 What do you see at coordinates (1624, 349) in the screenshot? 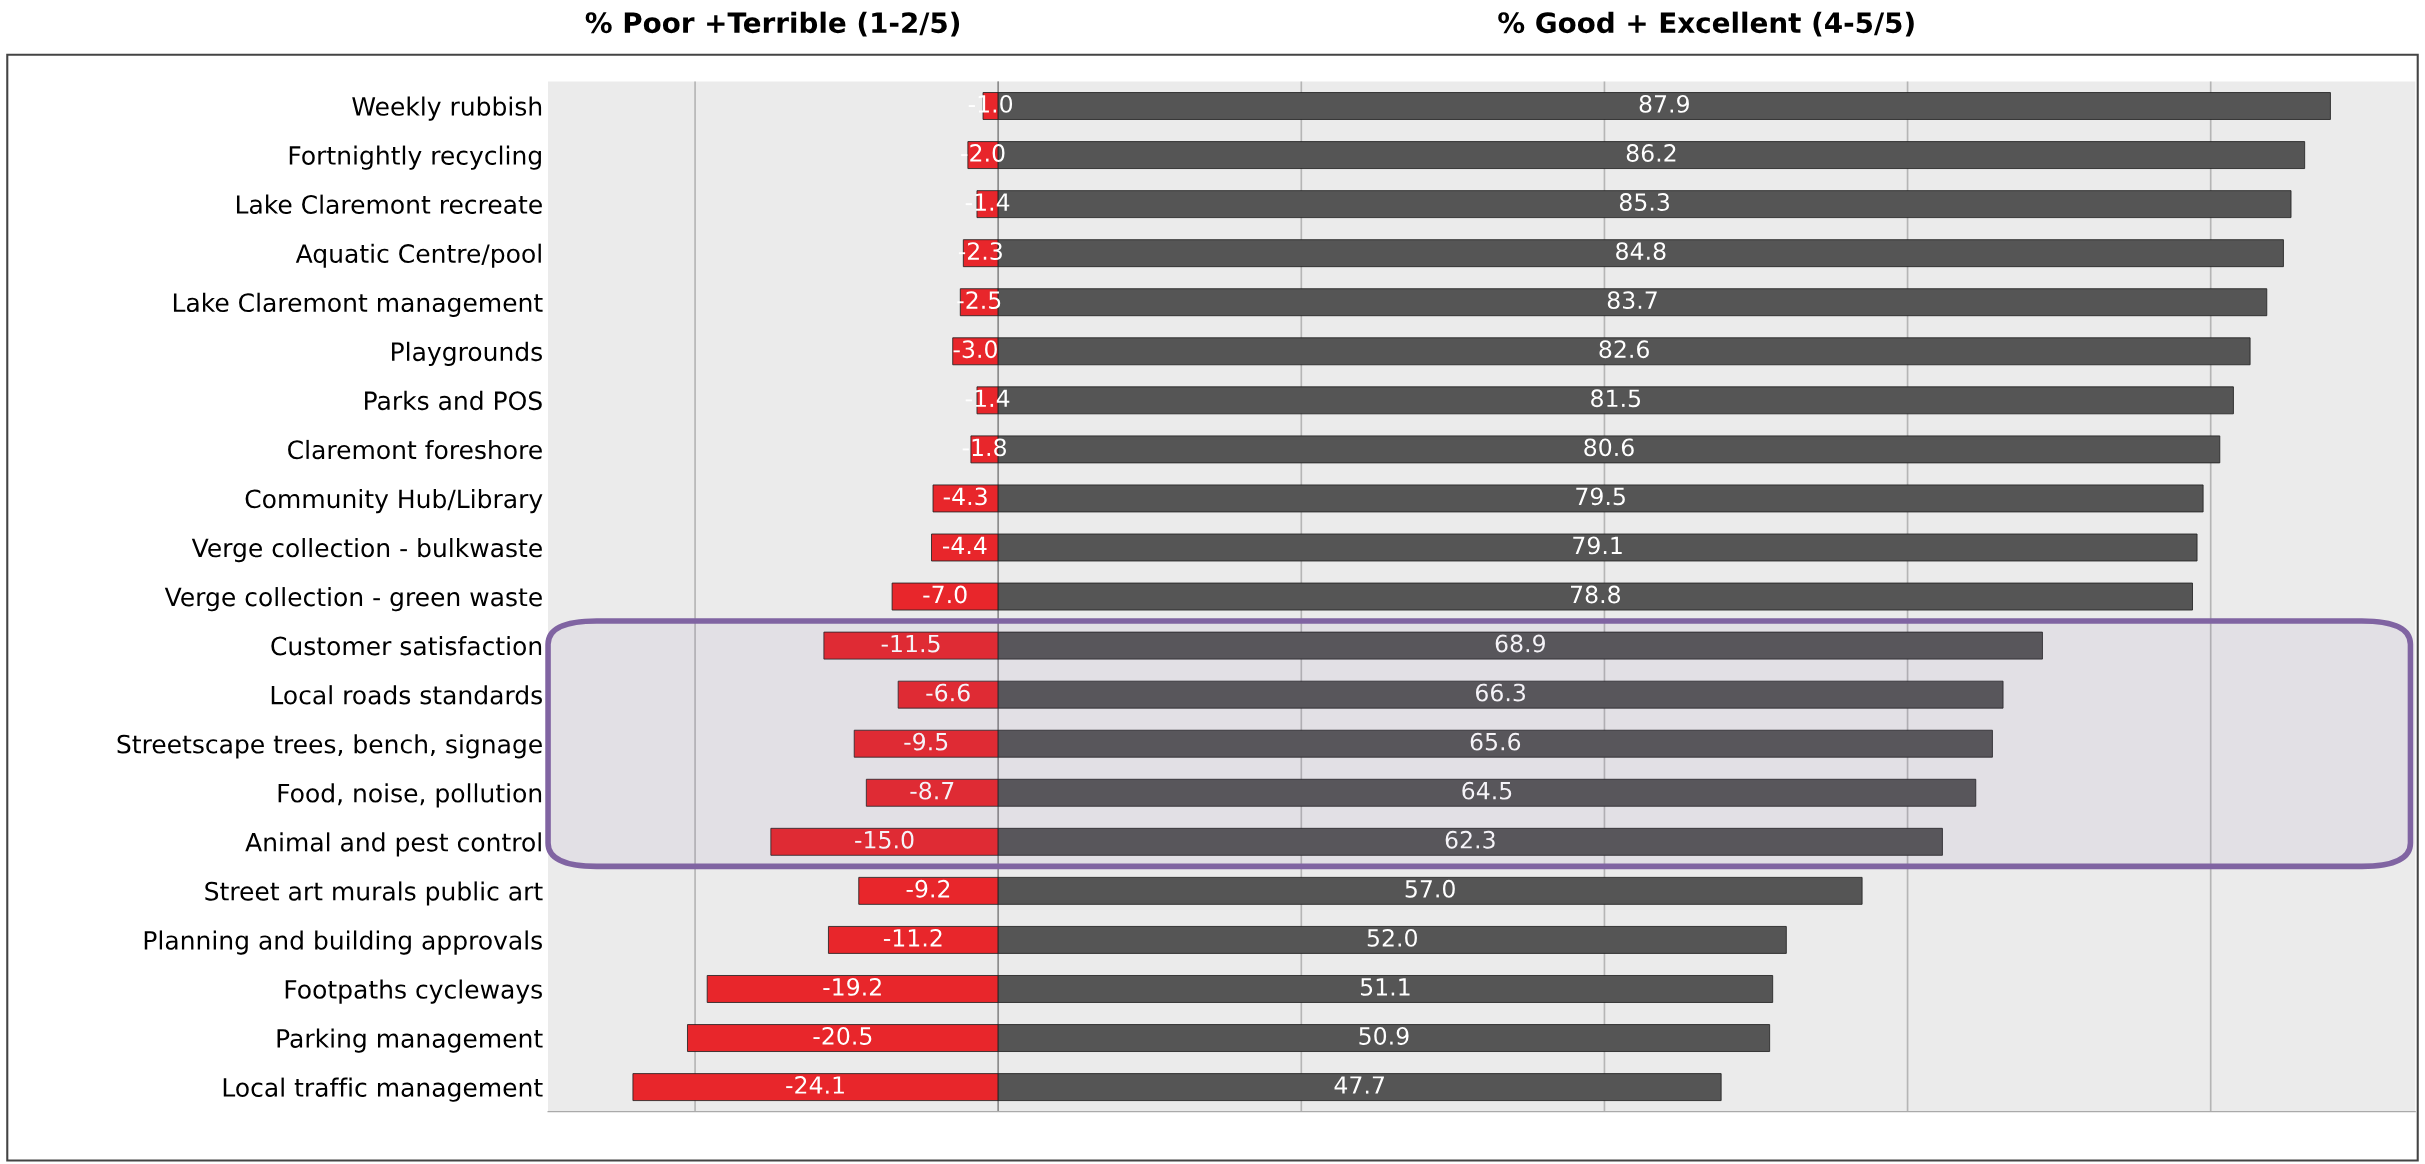
I see `data-label: 82.6` at bounding box center [1624, 349].